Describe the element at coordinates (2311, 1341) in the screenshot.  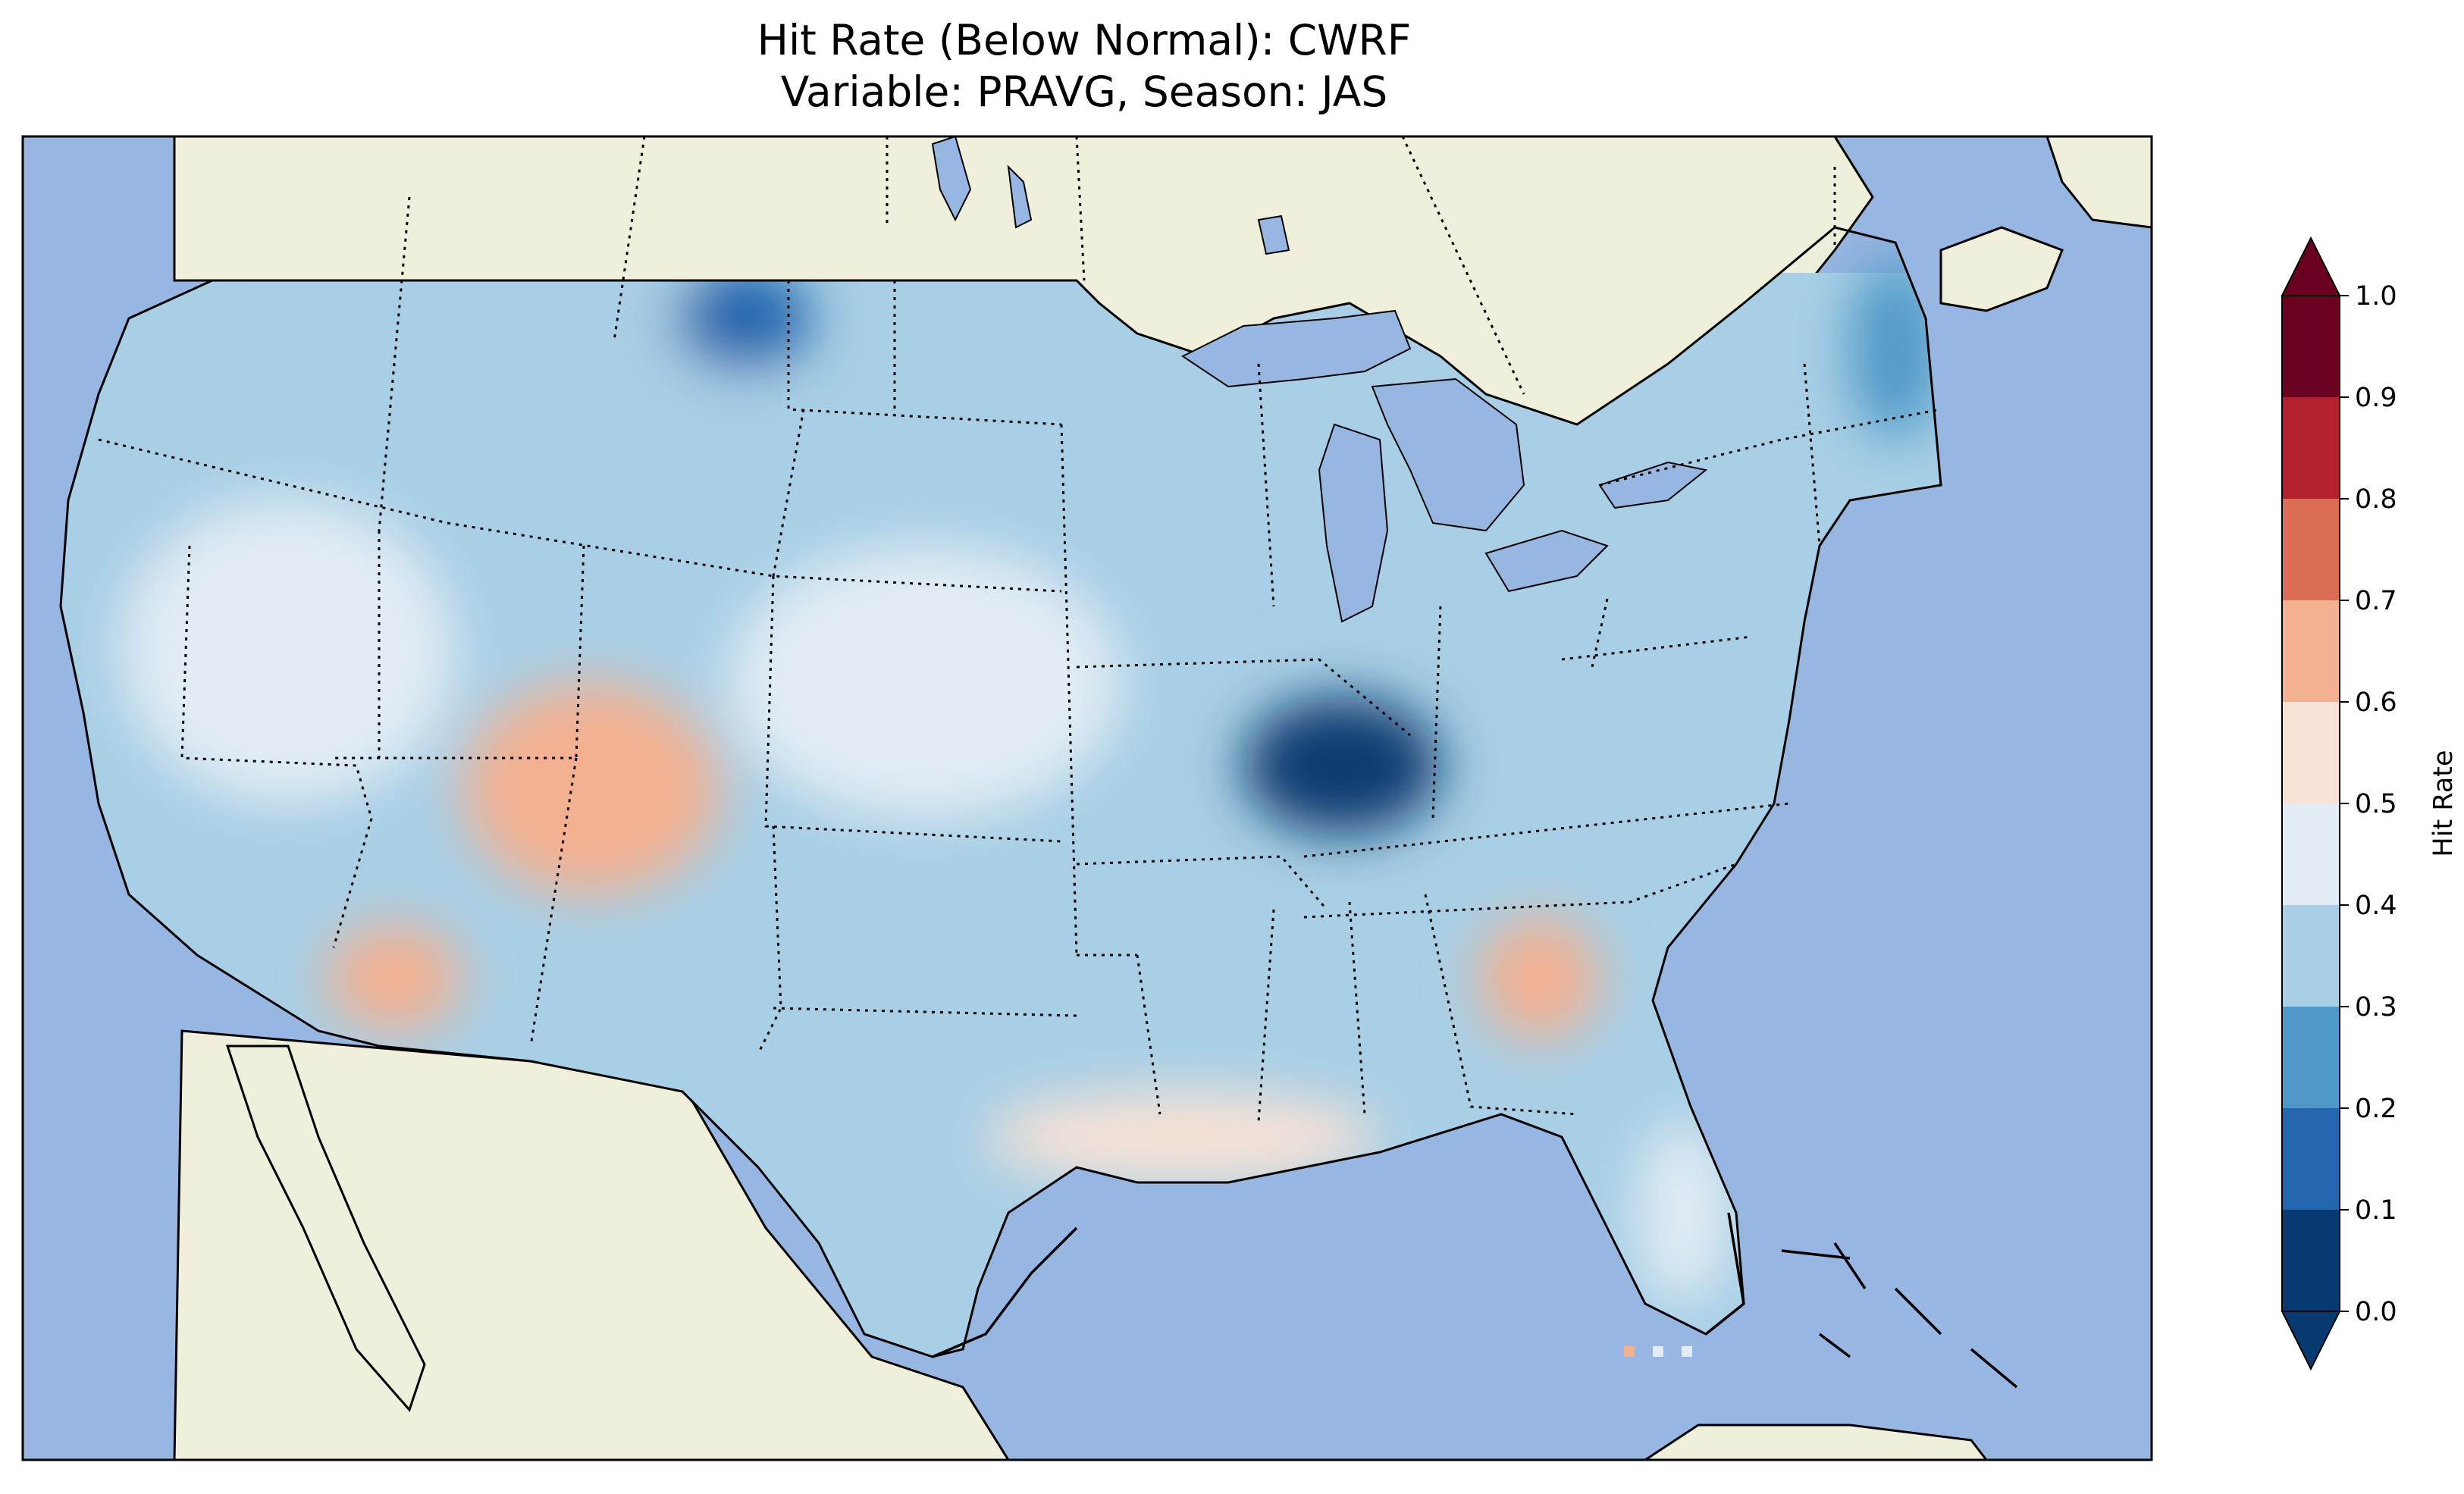
I see `colorbar-extend-low` at that location.